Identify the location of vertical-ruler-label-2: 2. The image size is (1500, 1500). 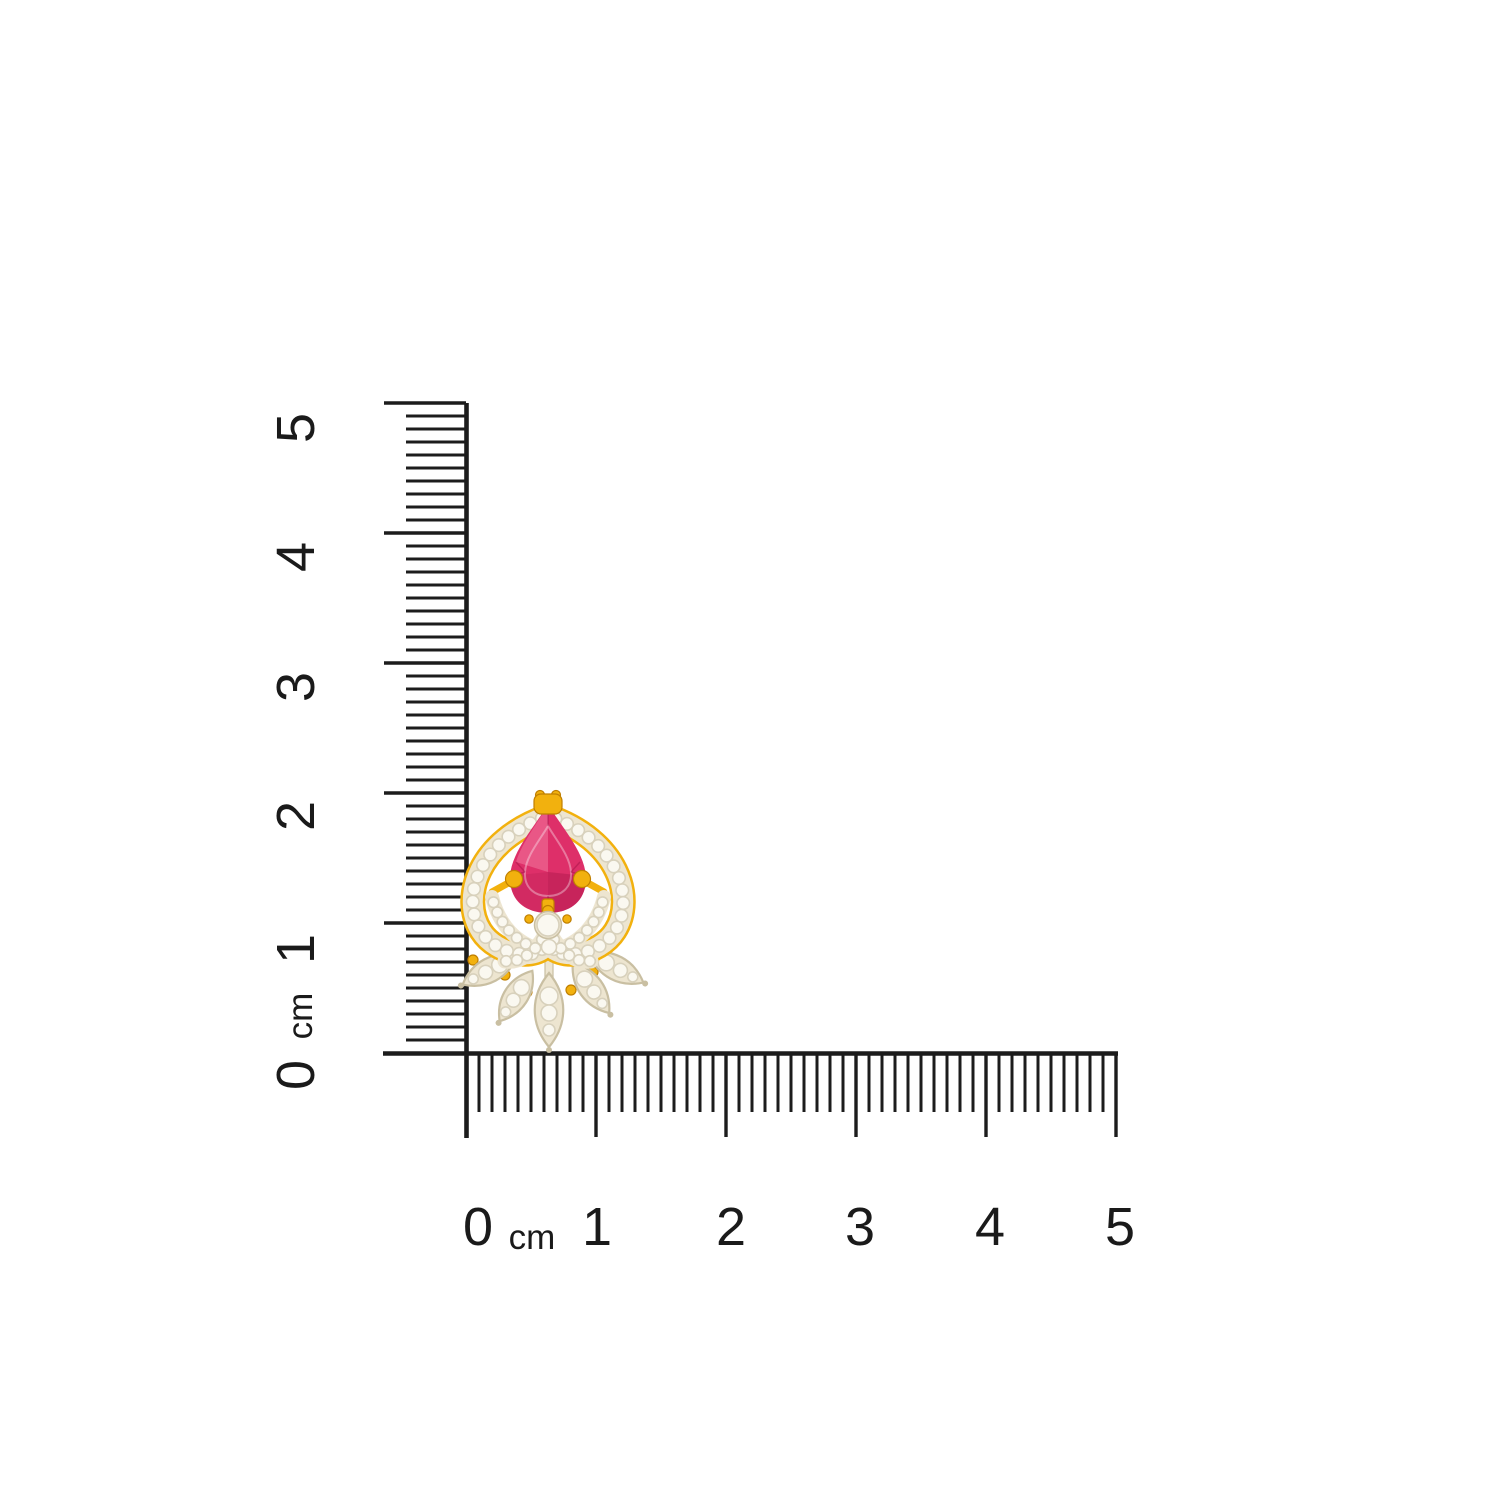
(296, 816).